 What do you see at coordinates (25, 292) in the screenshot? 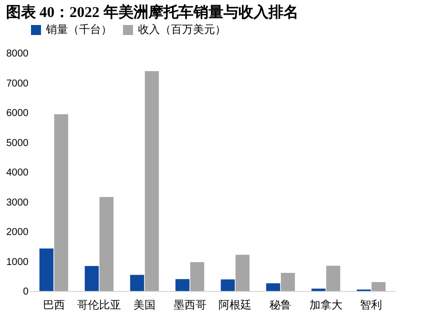
I see `y-tick-label: 0` at bounding box center [25, 292].